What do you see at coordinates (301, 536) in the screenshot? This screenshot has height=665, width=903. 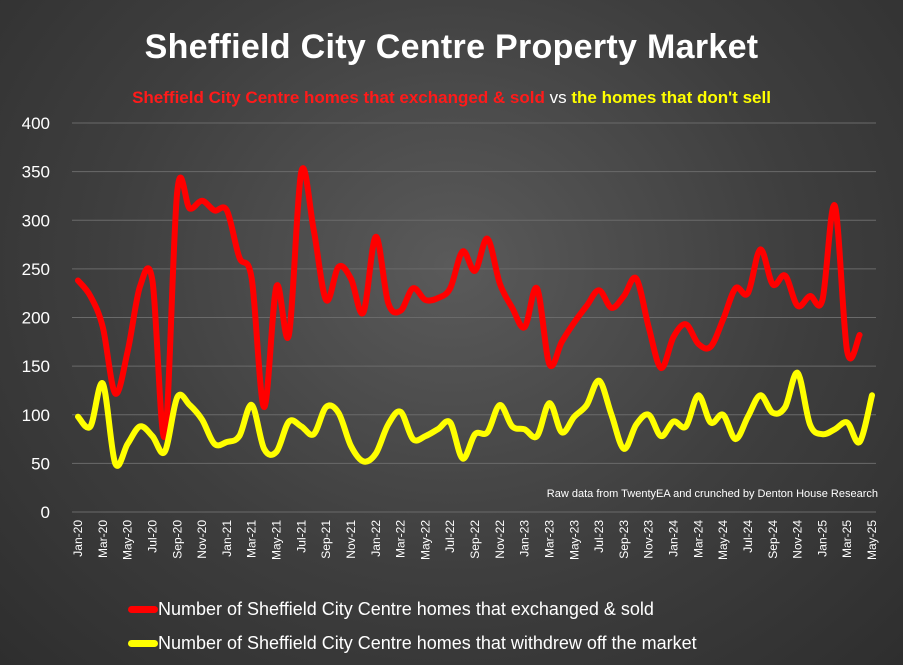 I see `x-tick-label: Jul-21` at bounding box center [301, 536].